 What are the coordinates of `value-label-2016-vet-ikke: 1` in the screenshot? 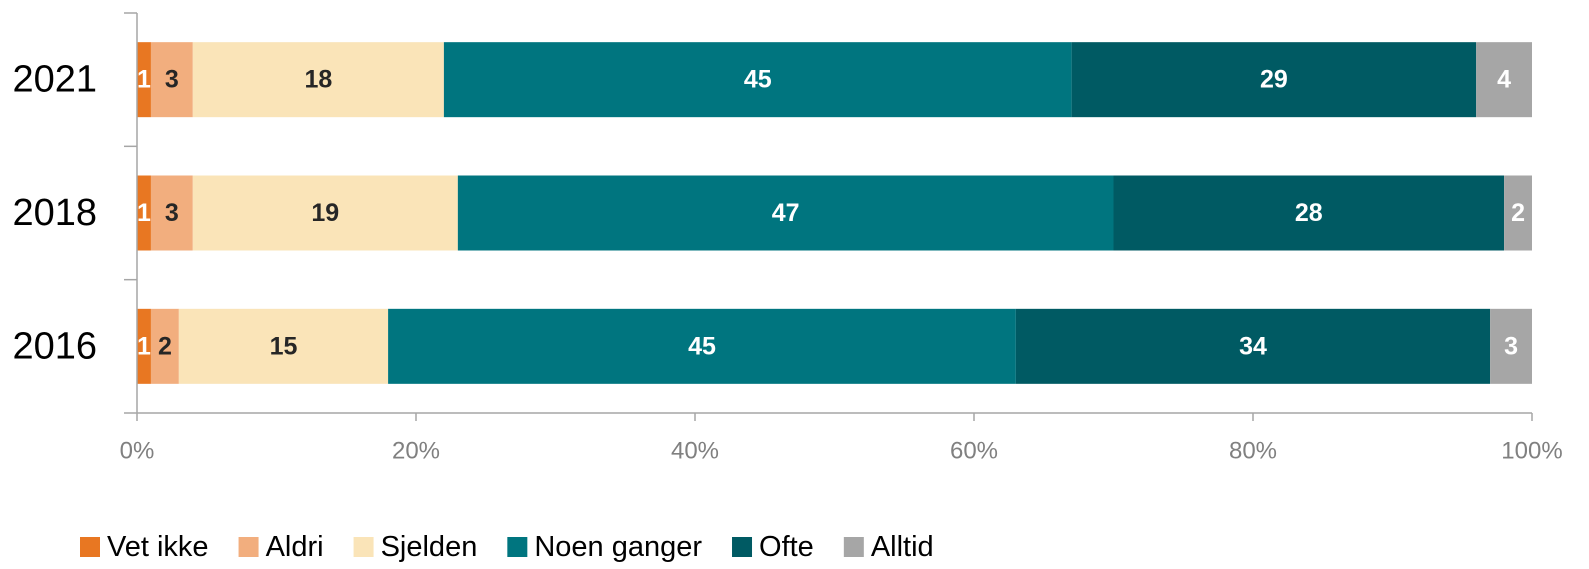 It's located at (144, 346).